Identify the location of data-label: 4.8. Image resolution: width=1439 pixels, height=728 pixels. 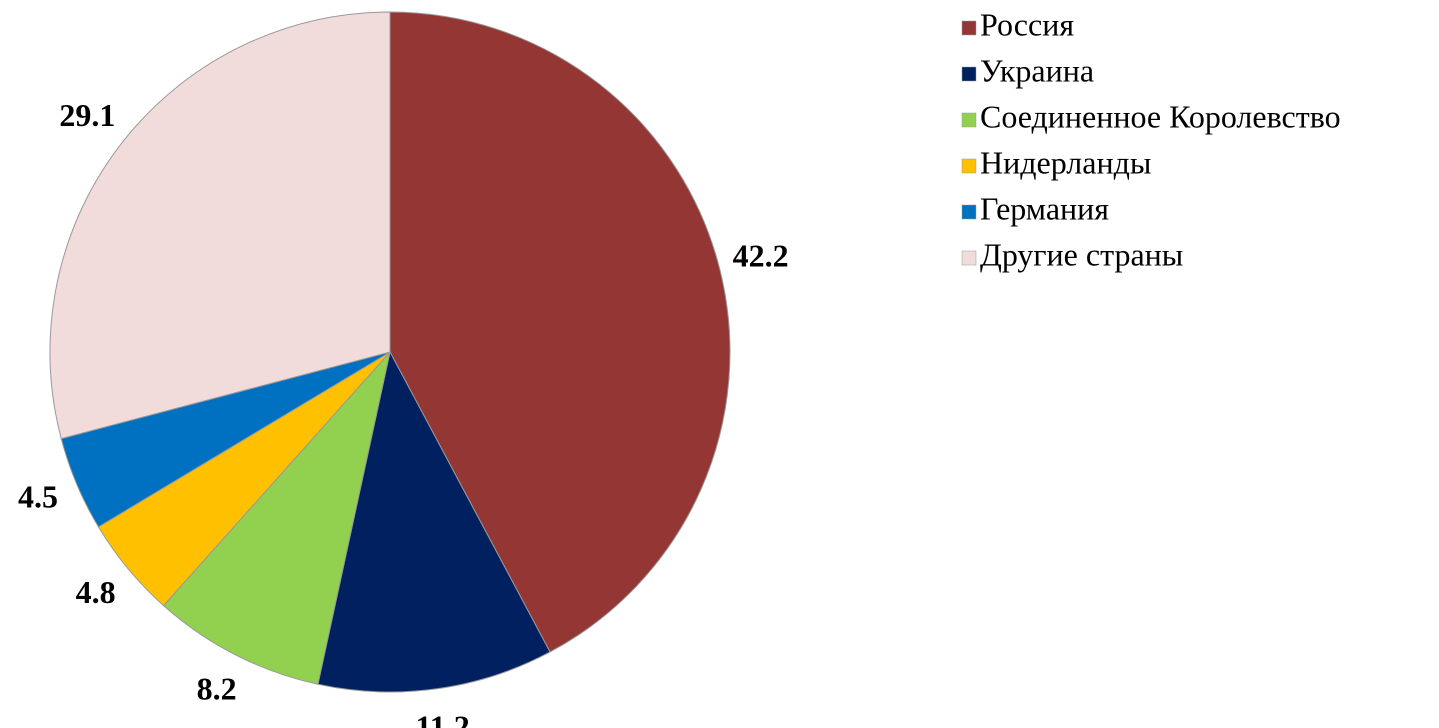
(96, 592).